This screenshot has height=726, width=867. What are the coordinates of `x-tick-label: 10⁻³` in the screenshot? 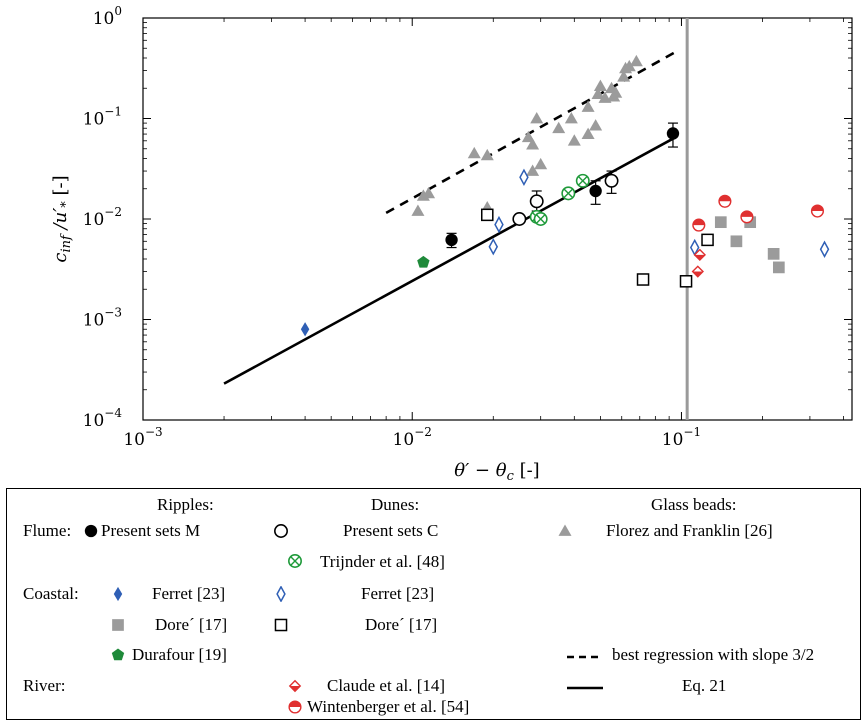 It's located at (142, 437).